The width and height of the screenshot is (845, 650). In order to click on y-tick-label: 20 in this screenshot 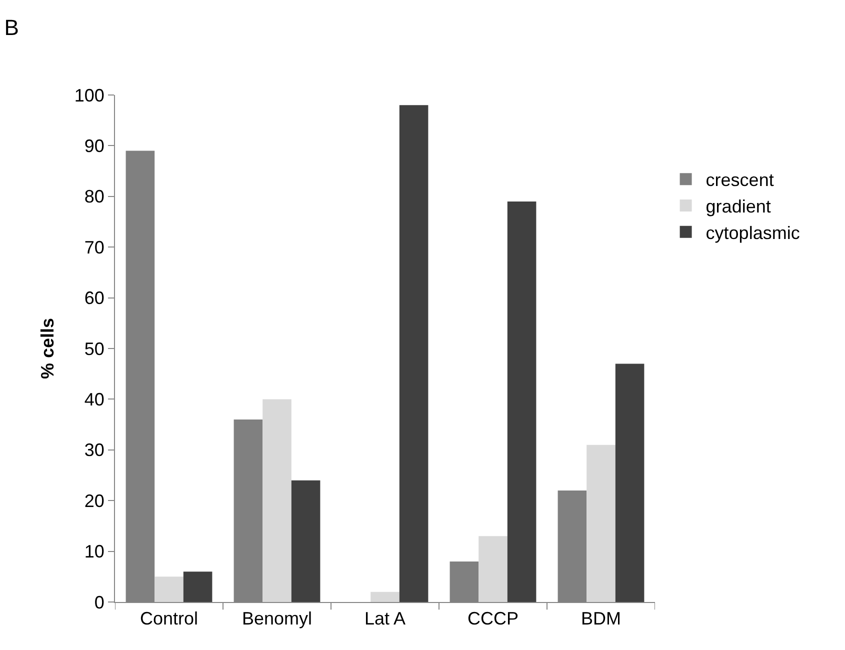, I will do `click(94, 500)`.